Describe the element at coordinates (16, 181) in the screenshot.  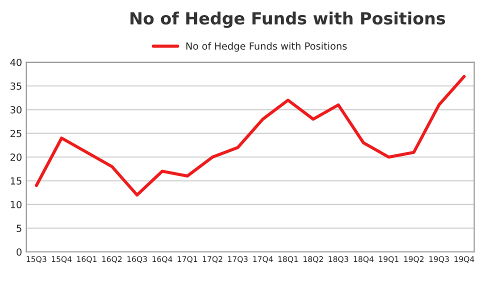
I see `y-tick-label: 15` at that location.